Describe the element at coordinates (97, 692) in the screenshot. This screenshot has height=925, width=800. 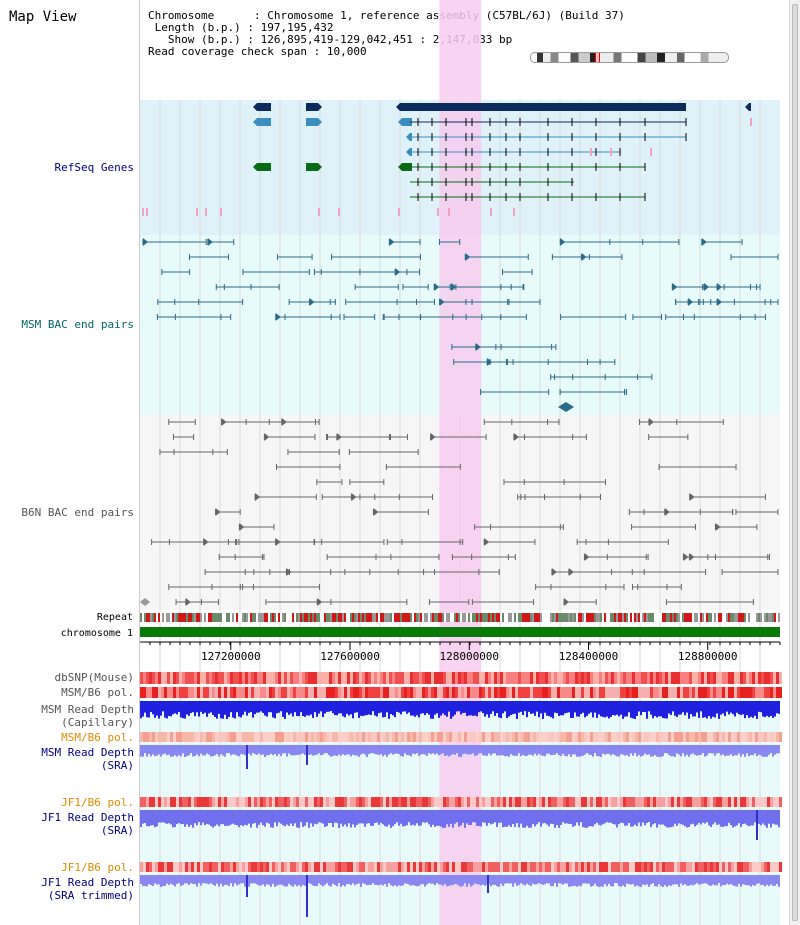
I see `msm-b6-pol-label-1: MSM/B6 pol.` at that location.